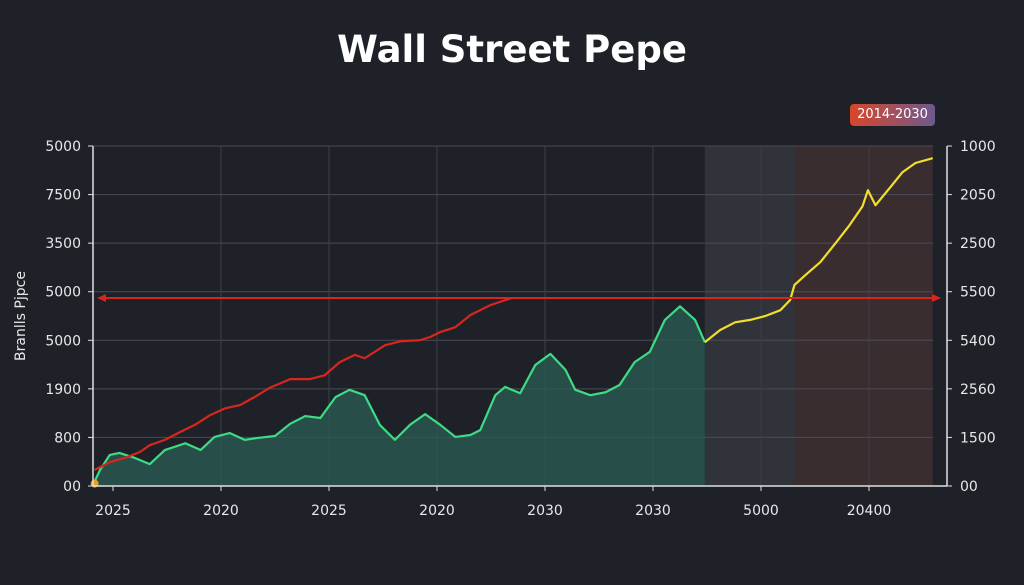 The height and width of the screenshot is (585, 1024). Describe the element at coordinates (21, 316) in the screenshot. I see `y-axis-label: Branlls Pjpce` at that location.